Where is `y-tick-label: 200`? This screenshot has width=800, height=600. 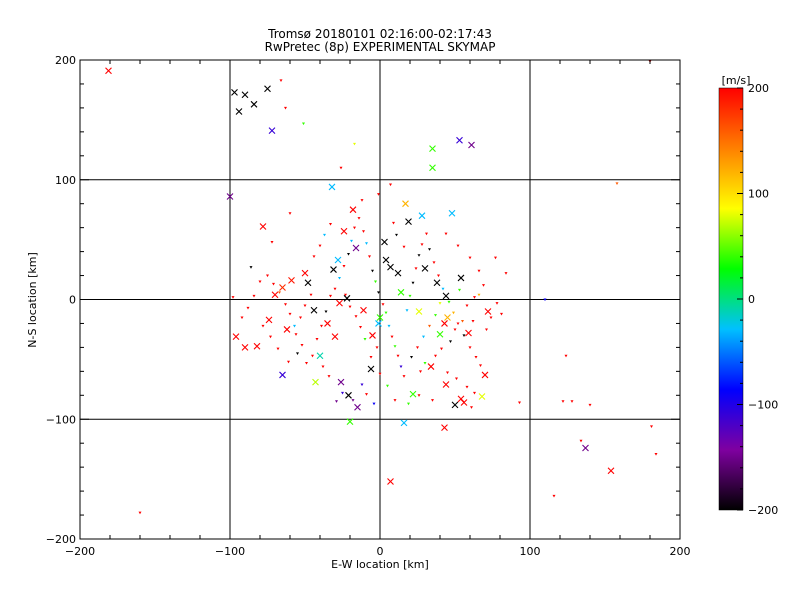 y-tick-label: 200 is located at coordinates (65, 60).